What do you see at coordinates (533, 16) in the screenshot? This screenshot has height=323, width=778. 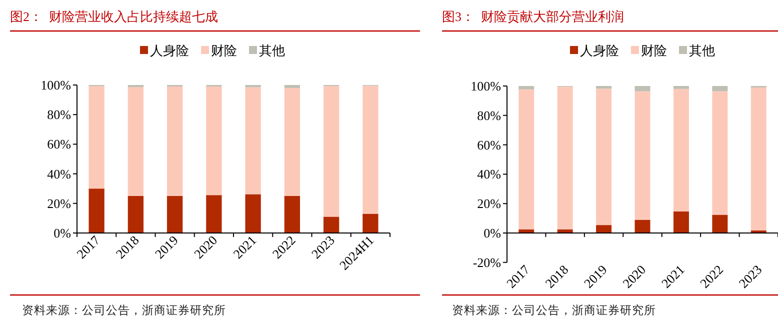 I see `chart-title: 图3： 财险贡献大部分营业利润` at bounding box center [533, 16].